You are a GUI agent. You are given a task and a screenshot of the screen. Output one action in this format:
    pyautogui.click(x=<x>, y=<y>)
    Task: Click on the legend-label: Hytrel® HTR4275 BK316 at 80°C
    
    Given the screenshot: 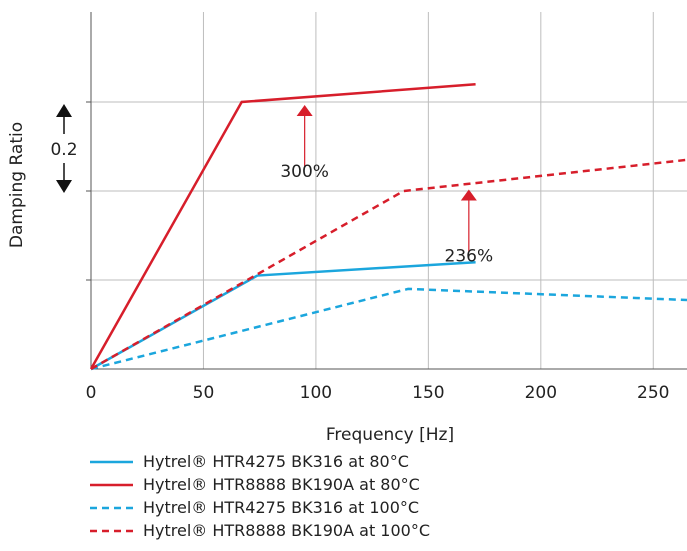 What is the action you would take?
    pyautogui.click(x=276, y=461)
    